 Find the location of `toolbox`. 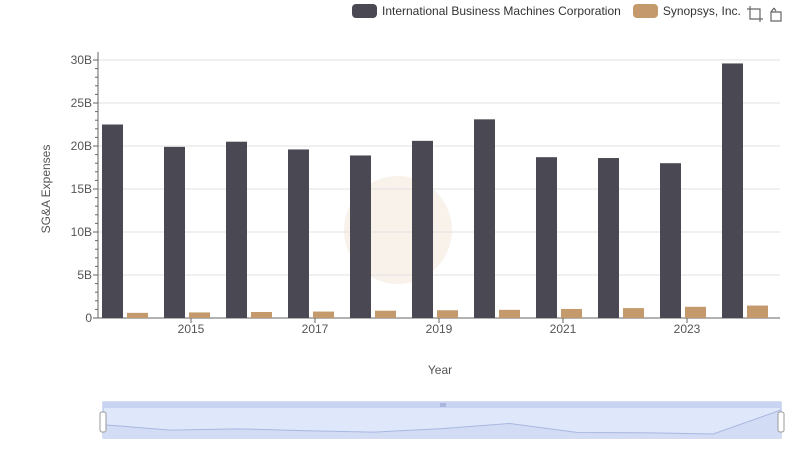

toolbox is located at coordinates (768, 14).